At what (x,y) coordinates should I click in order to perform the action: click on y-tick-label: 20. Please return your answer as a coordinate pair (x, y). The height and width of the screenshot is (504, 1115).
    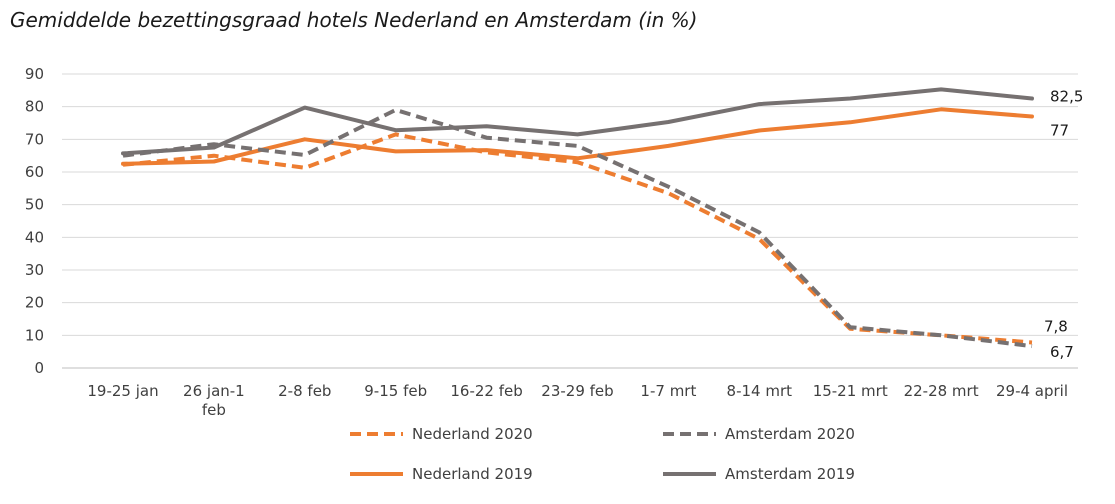
    Looking at the image, I should click on (34, 303).